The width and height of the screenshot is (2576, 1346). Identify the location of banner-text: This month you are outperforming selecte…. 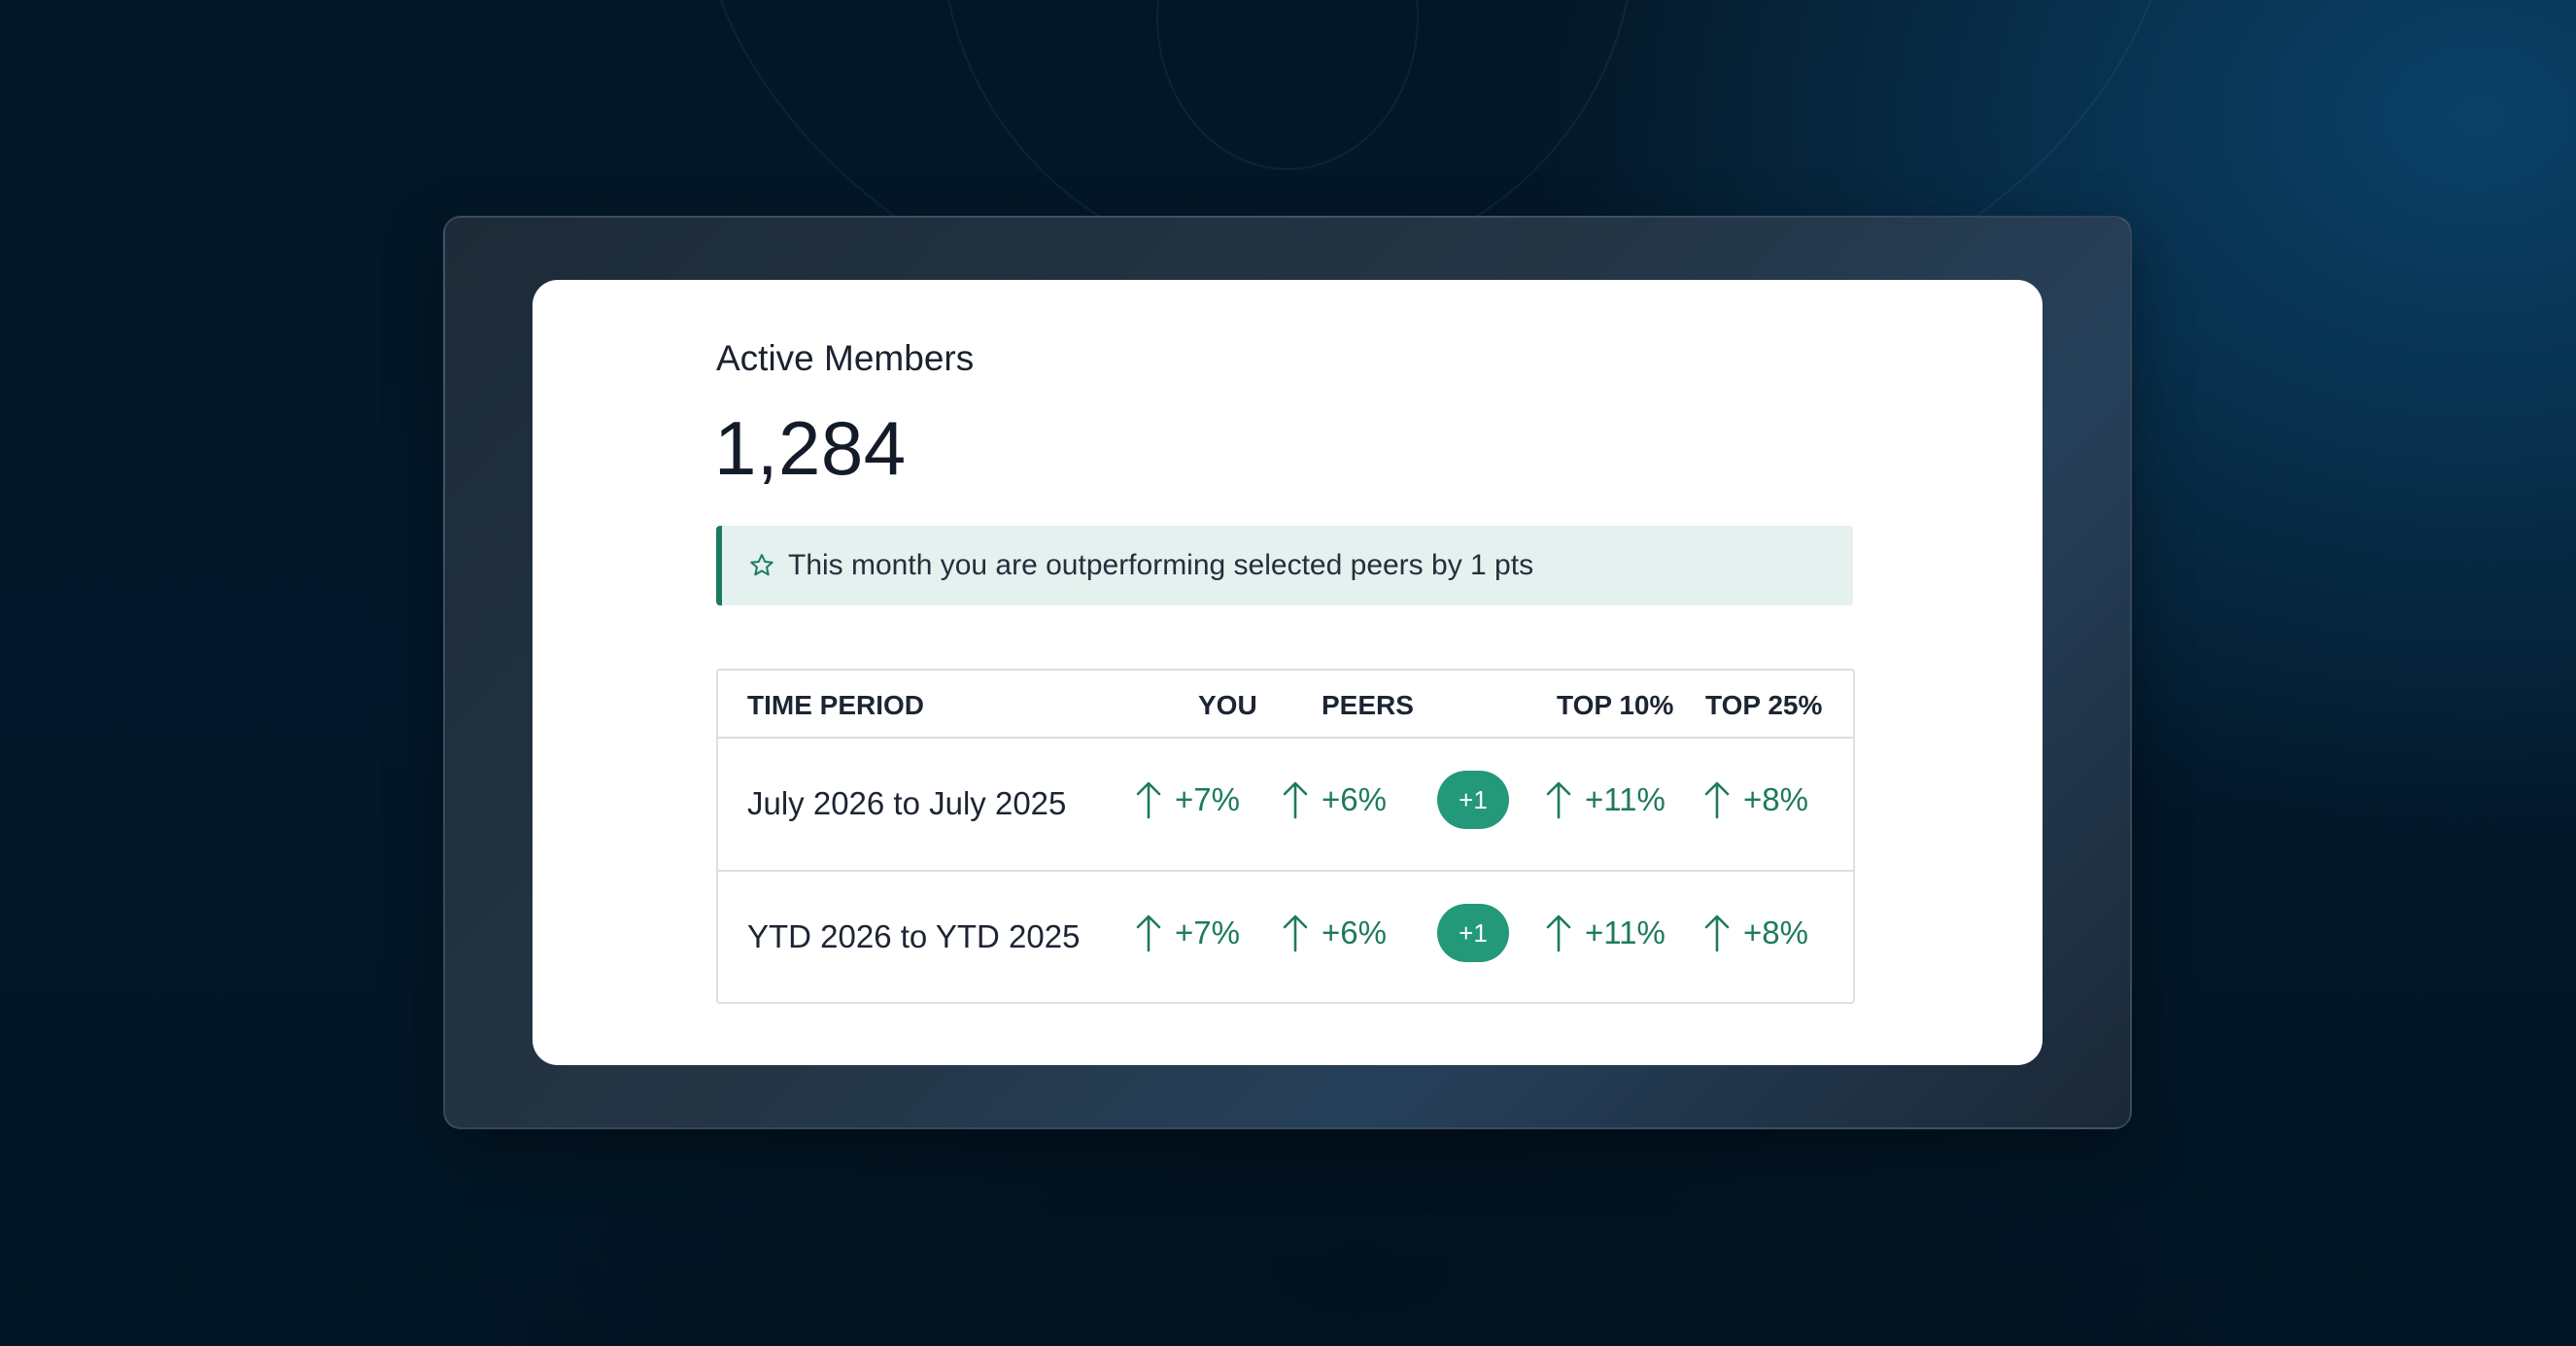
(1161, 565).